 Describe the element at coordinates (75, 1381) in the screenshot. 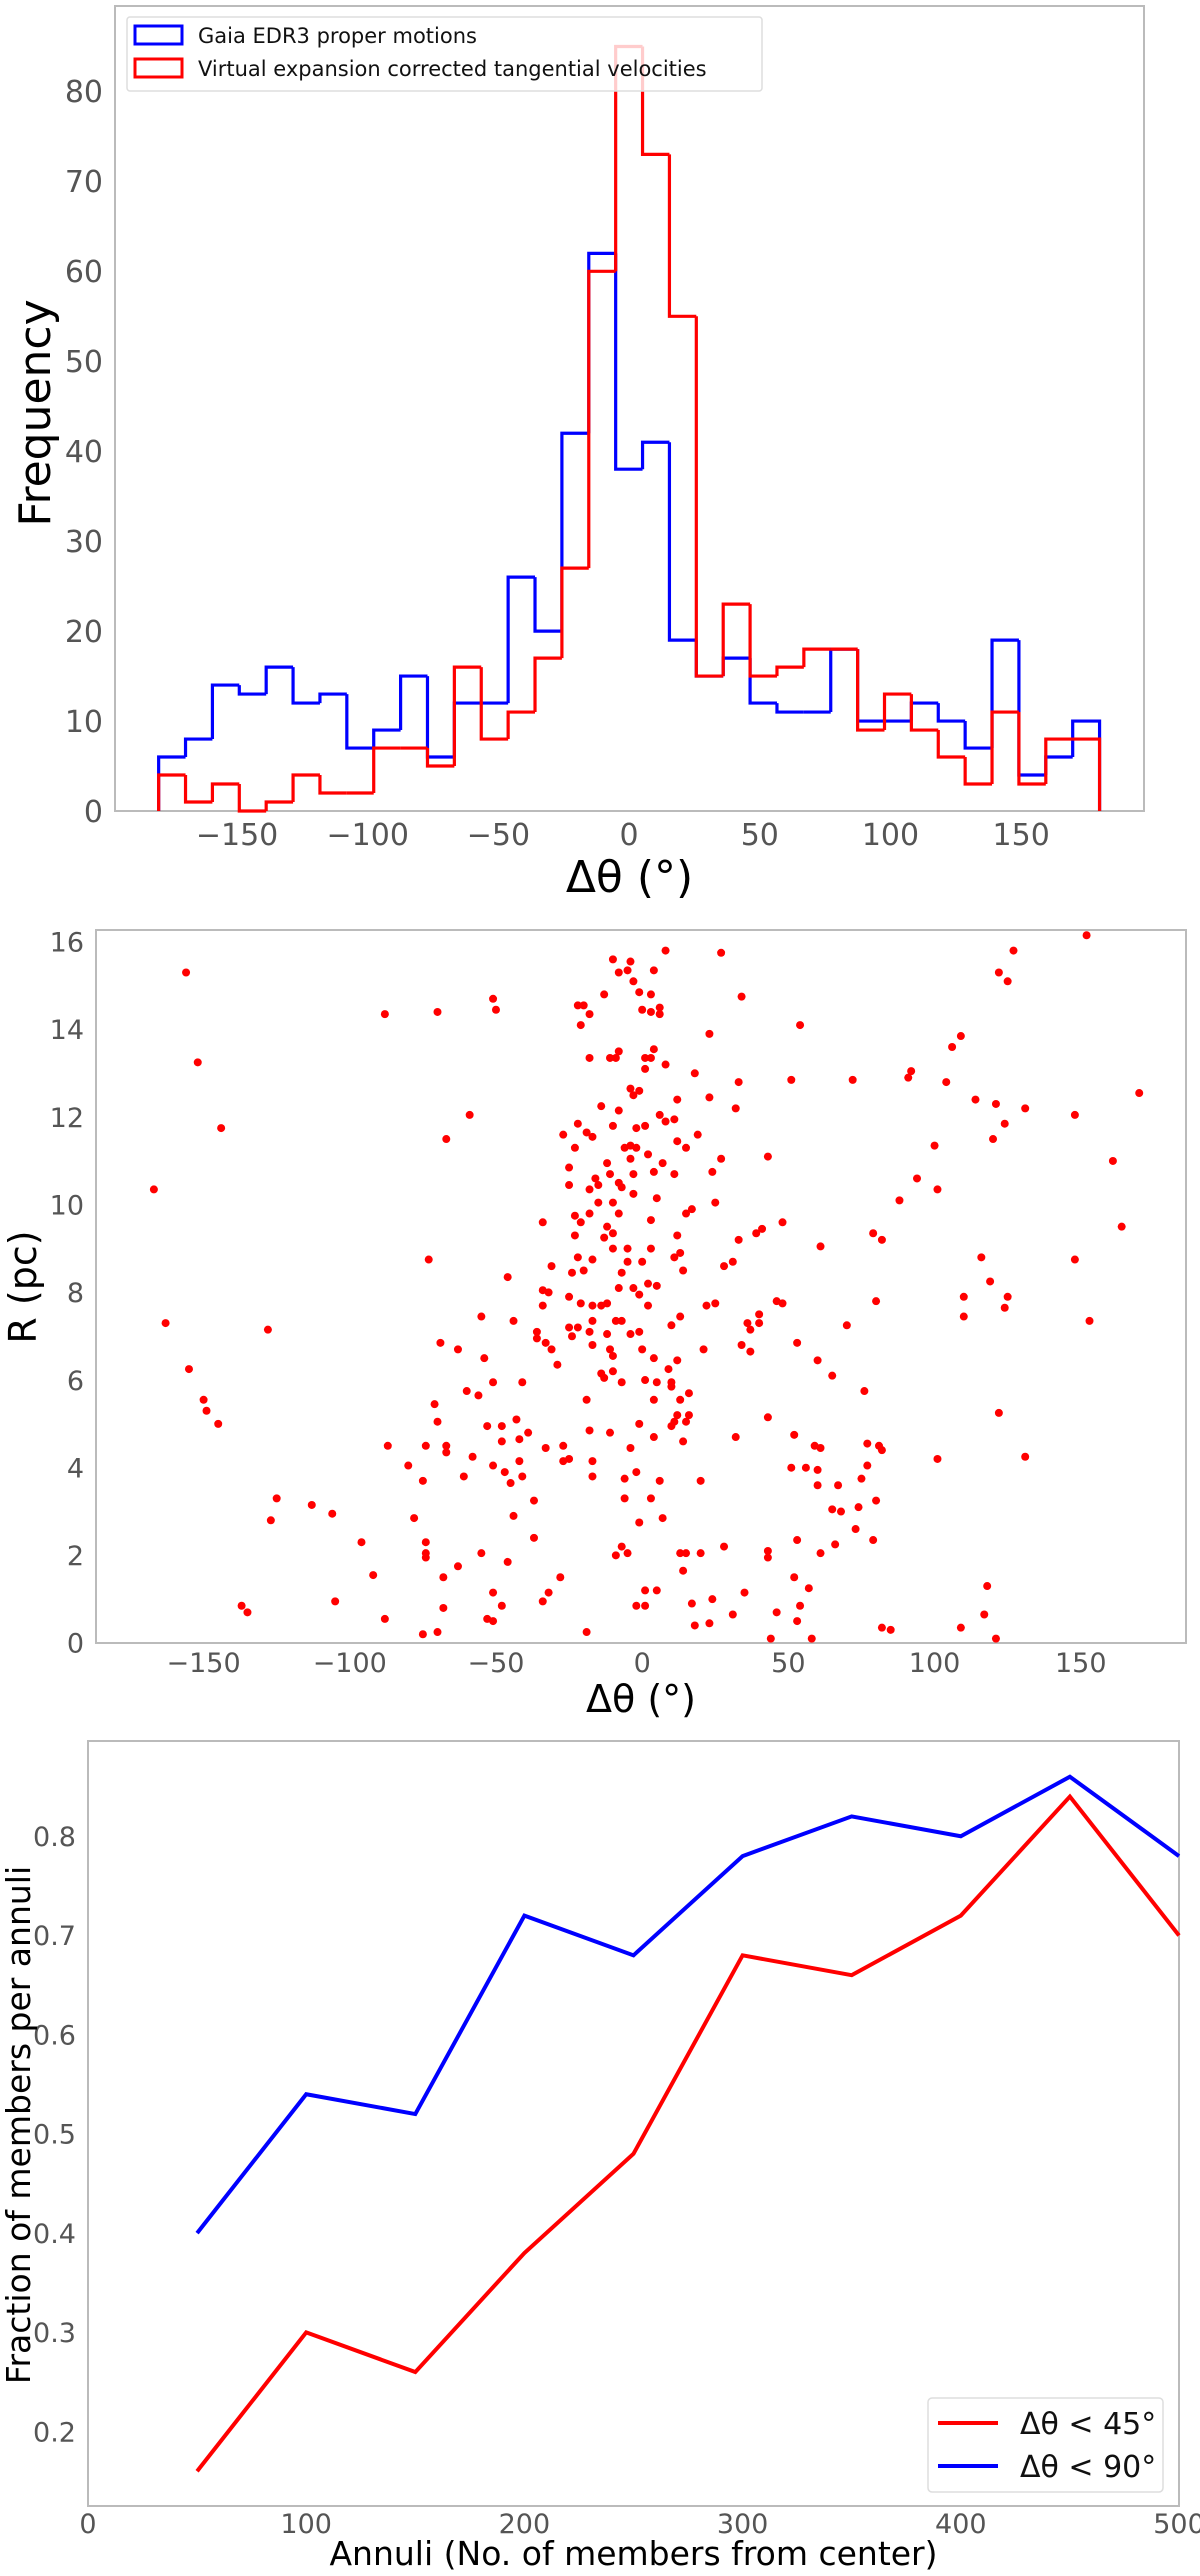

I see `y-tick-label: 6` at that location.